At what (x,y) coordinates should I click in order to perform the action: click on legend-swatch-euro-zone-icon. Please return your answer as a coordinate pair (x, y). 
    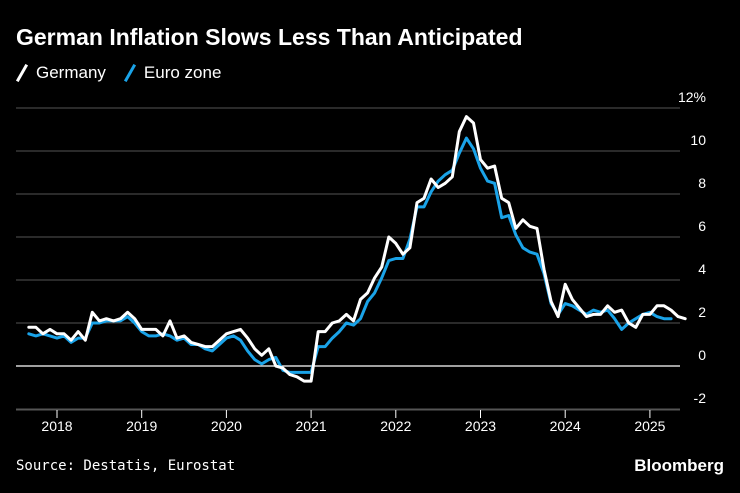
    Looking at the image, I should click on (129, 73).